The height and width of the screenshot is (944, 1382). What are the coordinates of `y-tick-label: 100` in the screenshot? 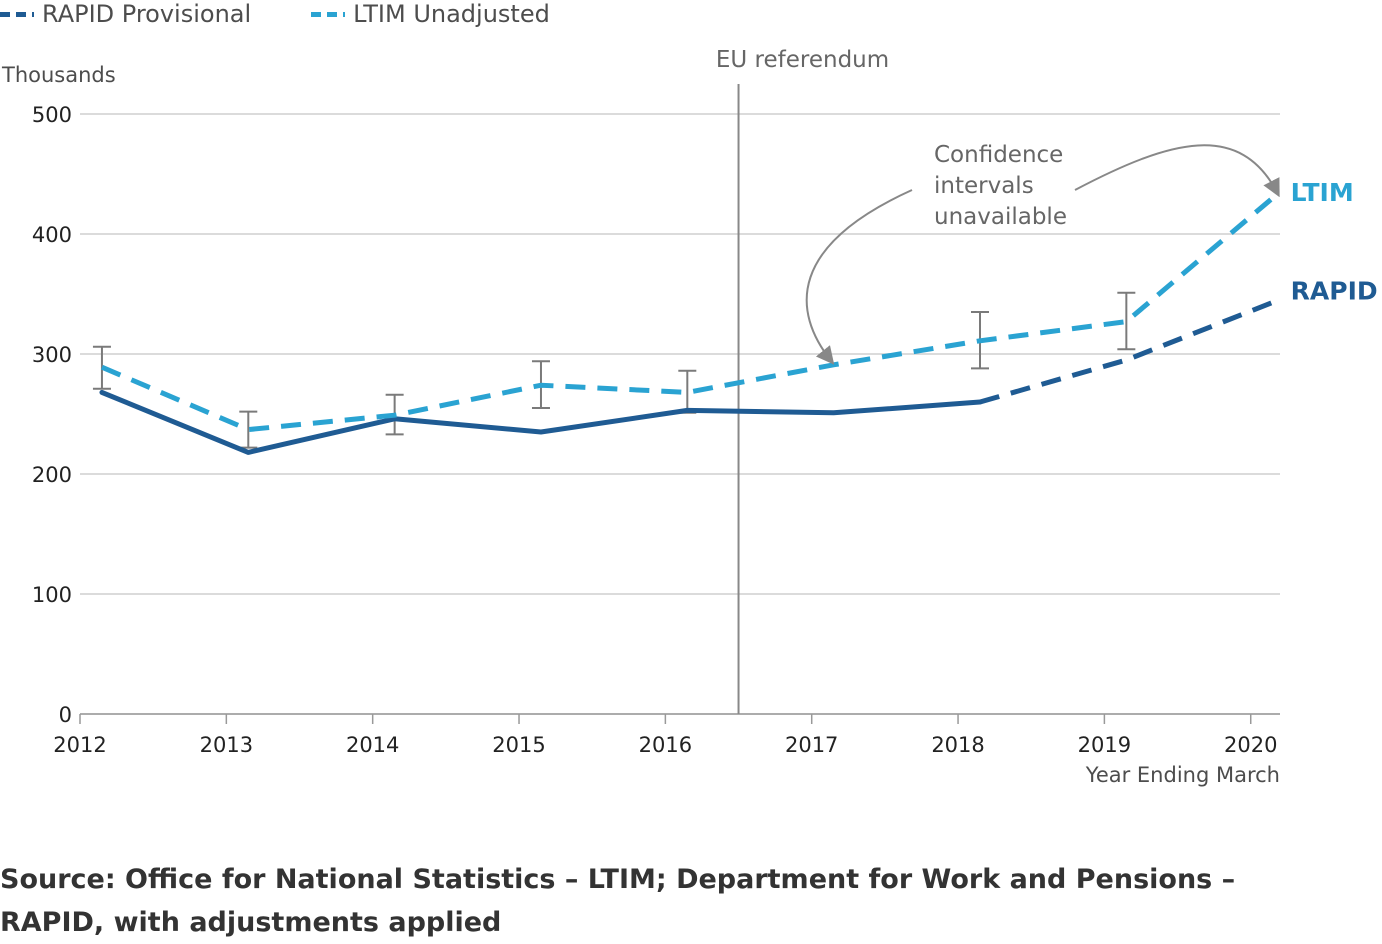 It's located at (52, 595).